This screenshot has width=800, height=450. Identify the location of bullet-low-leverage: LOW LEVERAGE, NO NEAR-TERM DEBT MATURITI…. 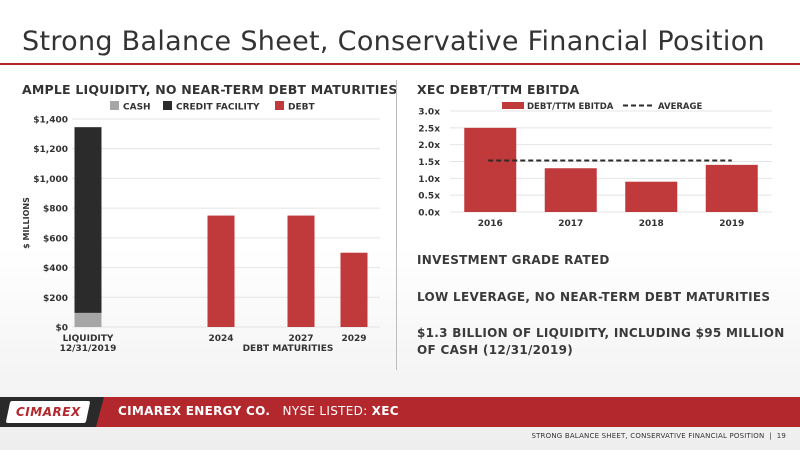
(594, 297).